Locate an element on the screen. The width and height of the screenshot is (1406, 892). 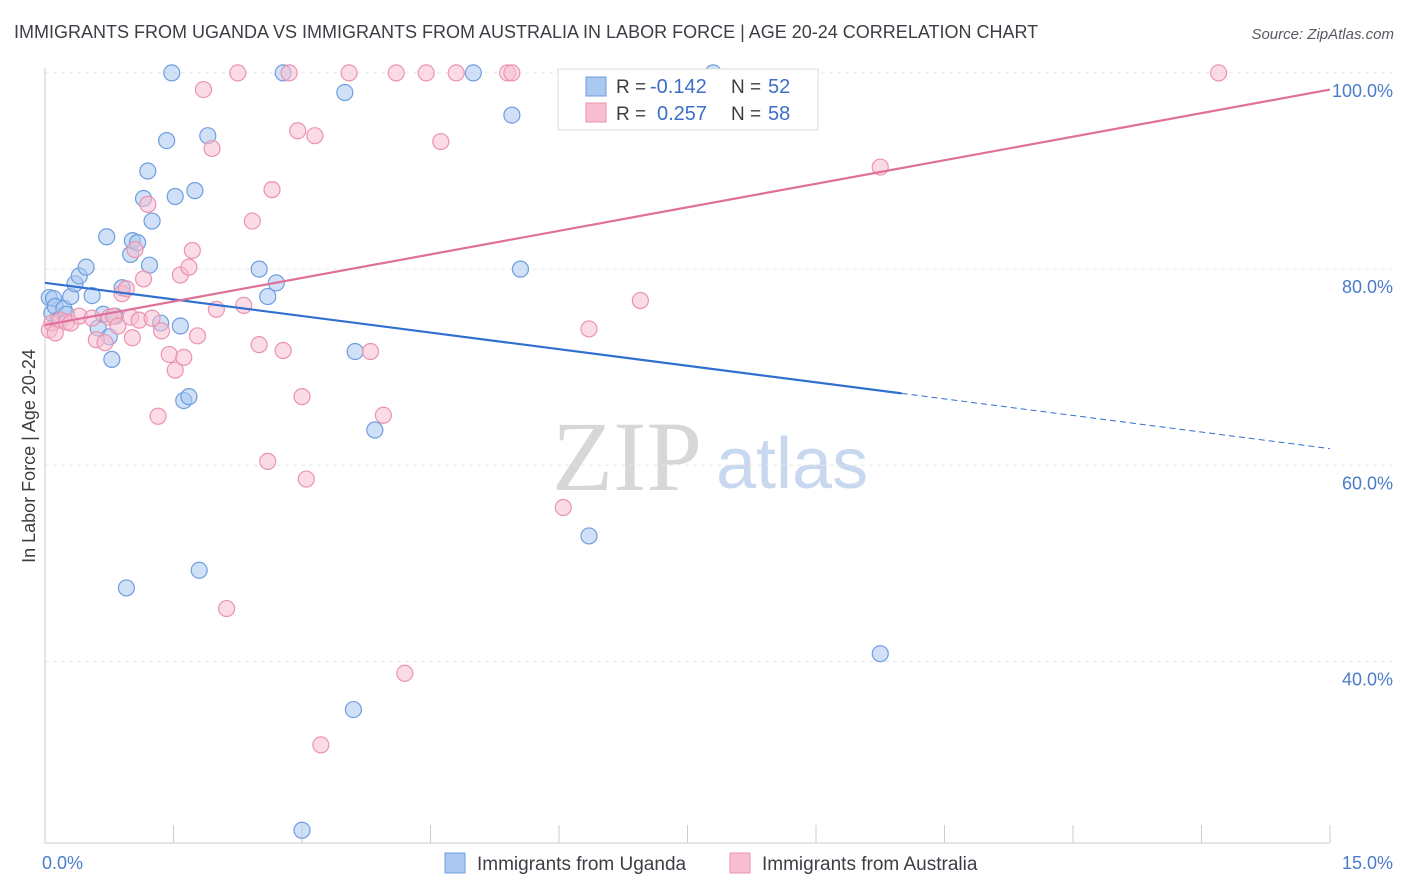
y-tick-label-80: 80.0% is located at coordinates (1367, 287).